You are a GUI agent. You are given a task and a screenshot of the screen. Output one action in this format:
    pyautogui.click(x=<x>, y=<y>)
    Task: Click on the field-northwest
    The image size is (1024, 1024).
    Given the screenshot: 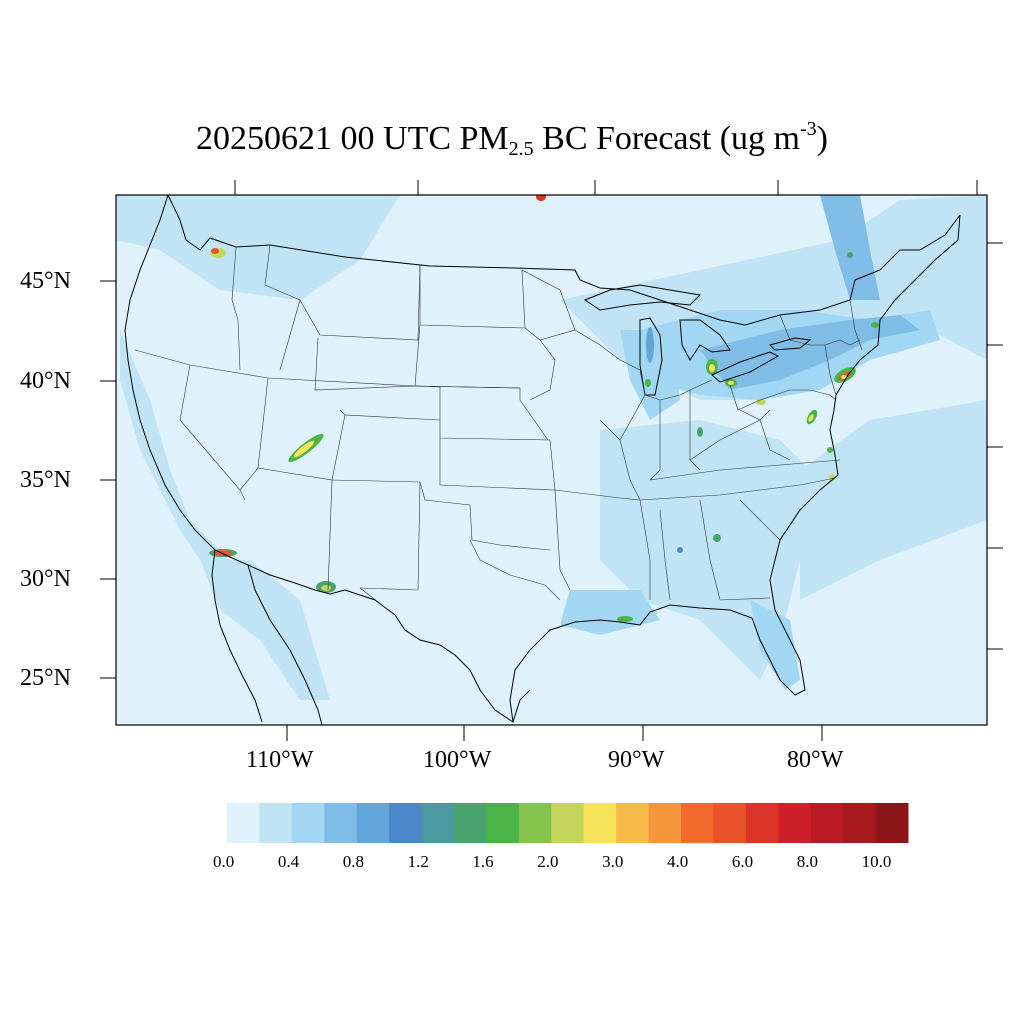 What is the action you would take?
    pyautogui.click(x=258, y=247)
    